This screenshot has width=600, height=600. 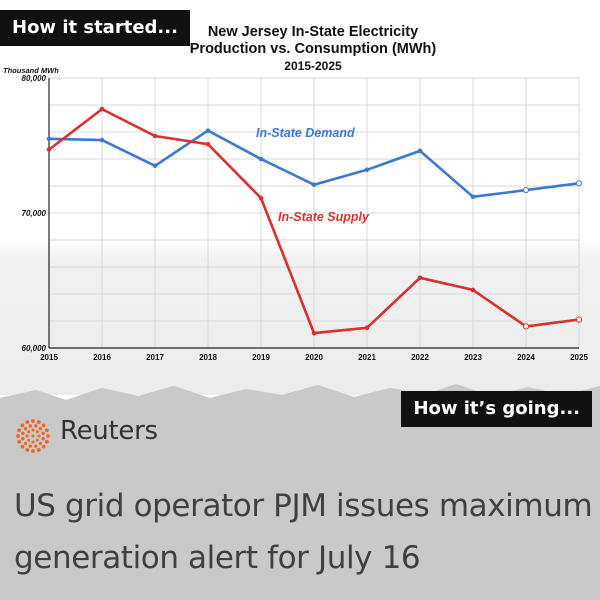 I want to click on x-tick-label: 2018, so click(x=208, y=357).